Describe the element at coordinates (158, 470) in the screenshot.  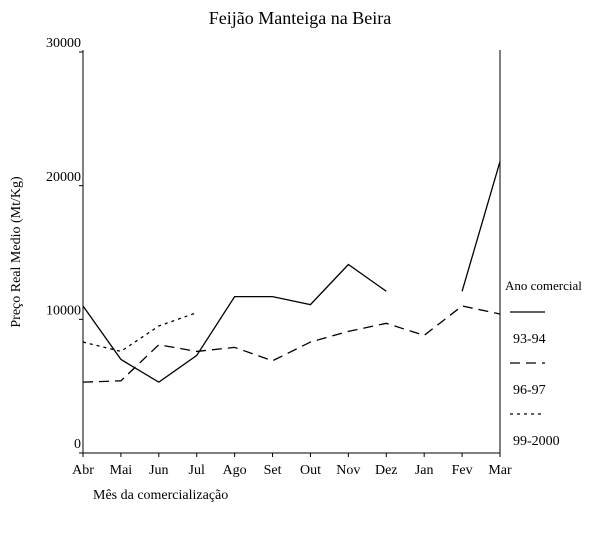
I see `x-tick-label: Jun` at that location.